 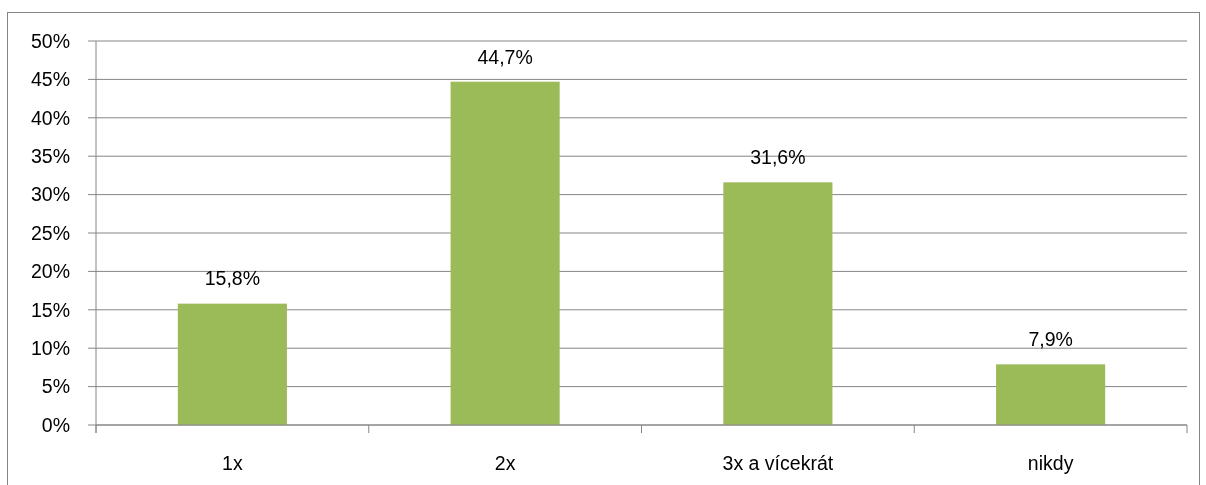 I want to click on y-tick-label: 15%, so click(x=50, y=309).